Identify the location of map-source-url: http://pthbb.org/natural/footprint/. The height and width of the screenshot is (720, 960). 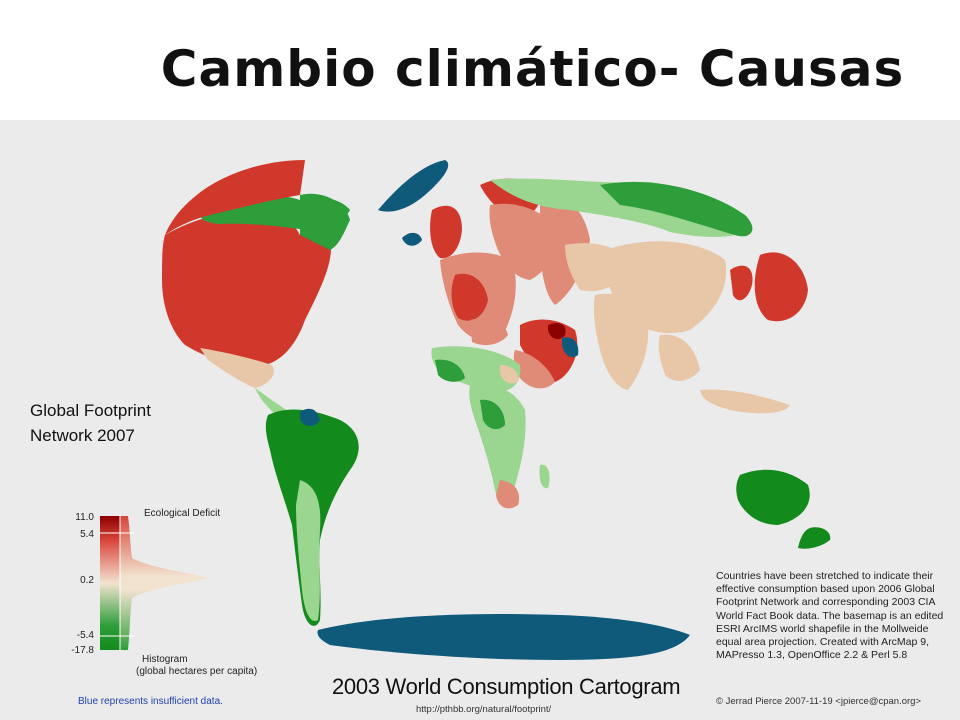
(484, 709).